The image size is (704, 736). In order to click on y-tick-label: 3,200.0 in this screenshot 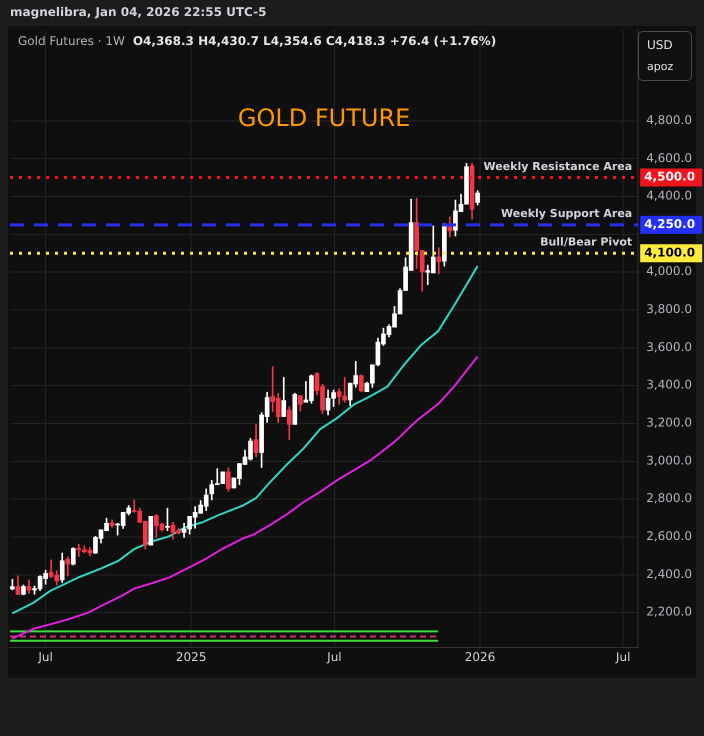, I will do `click(669, 423)`.